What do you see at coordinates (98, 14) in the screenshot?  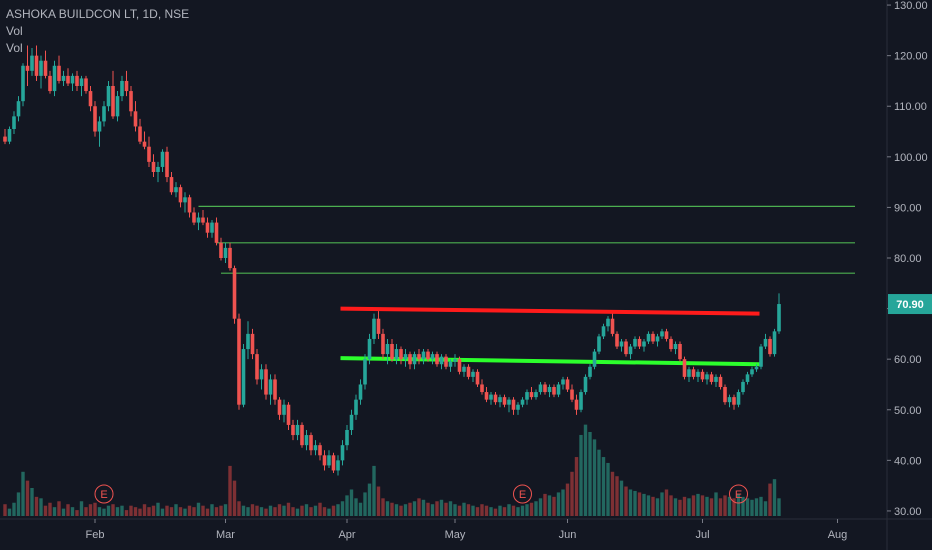 I see `symbol-title: ASHOKA BUILDCON LT, 1D, NSE` at bounding box center [98, 14].